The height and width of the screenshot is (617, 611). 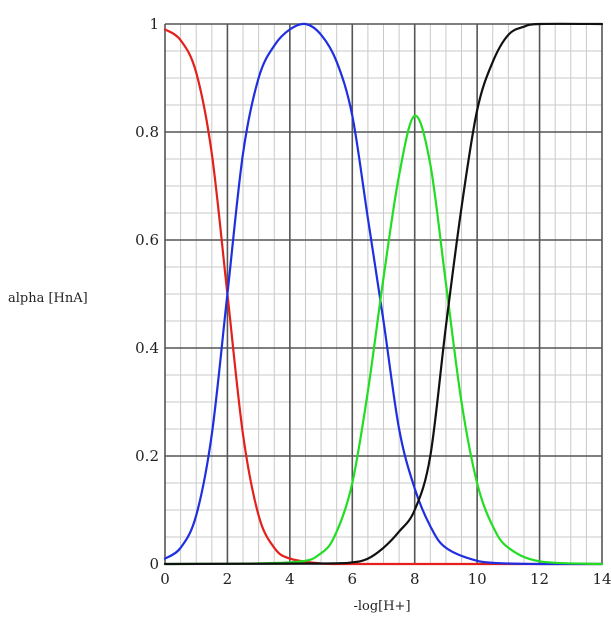 I want to click on x-tick-label: 14, so click(x=601, y=579).